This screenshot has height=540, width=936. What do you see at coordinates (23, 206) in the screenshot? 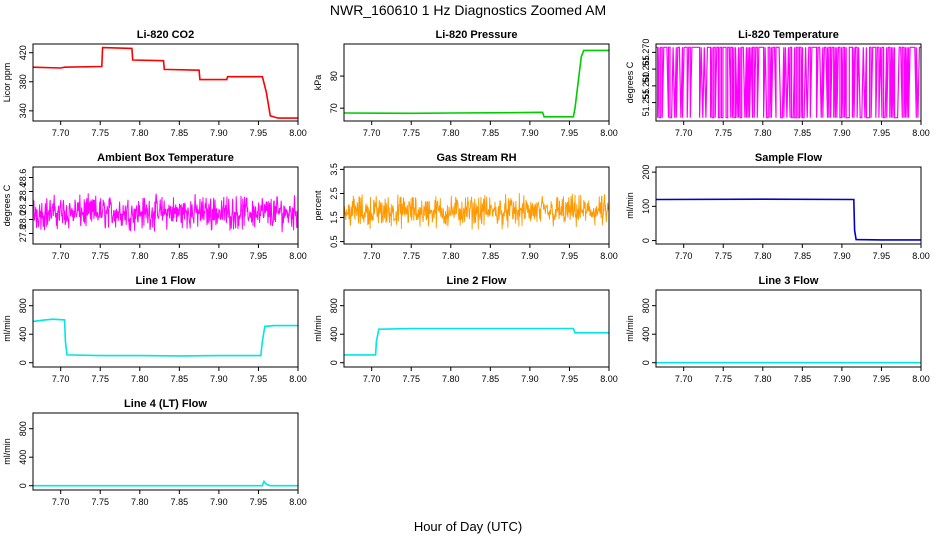
I see `y-tick-label: 28.2` at bounding box center [23, 206].